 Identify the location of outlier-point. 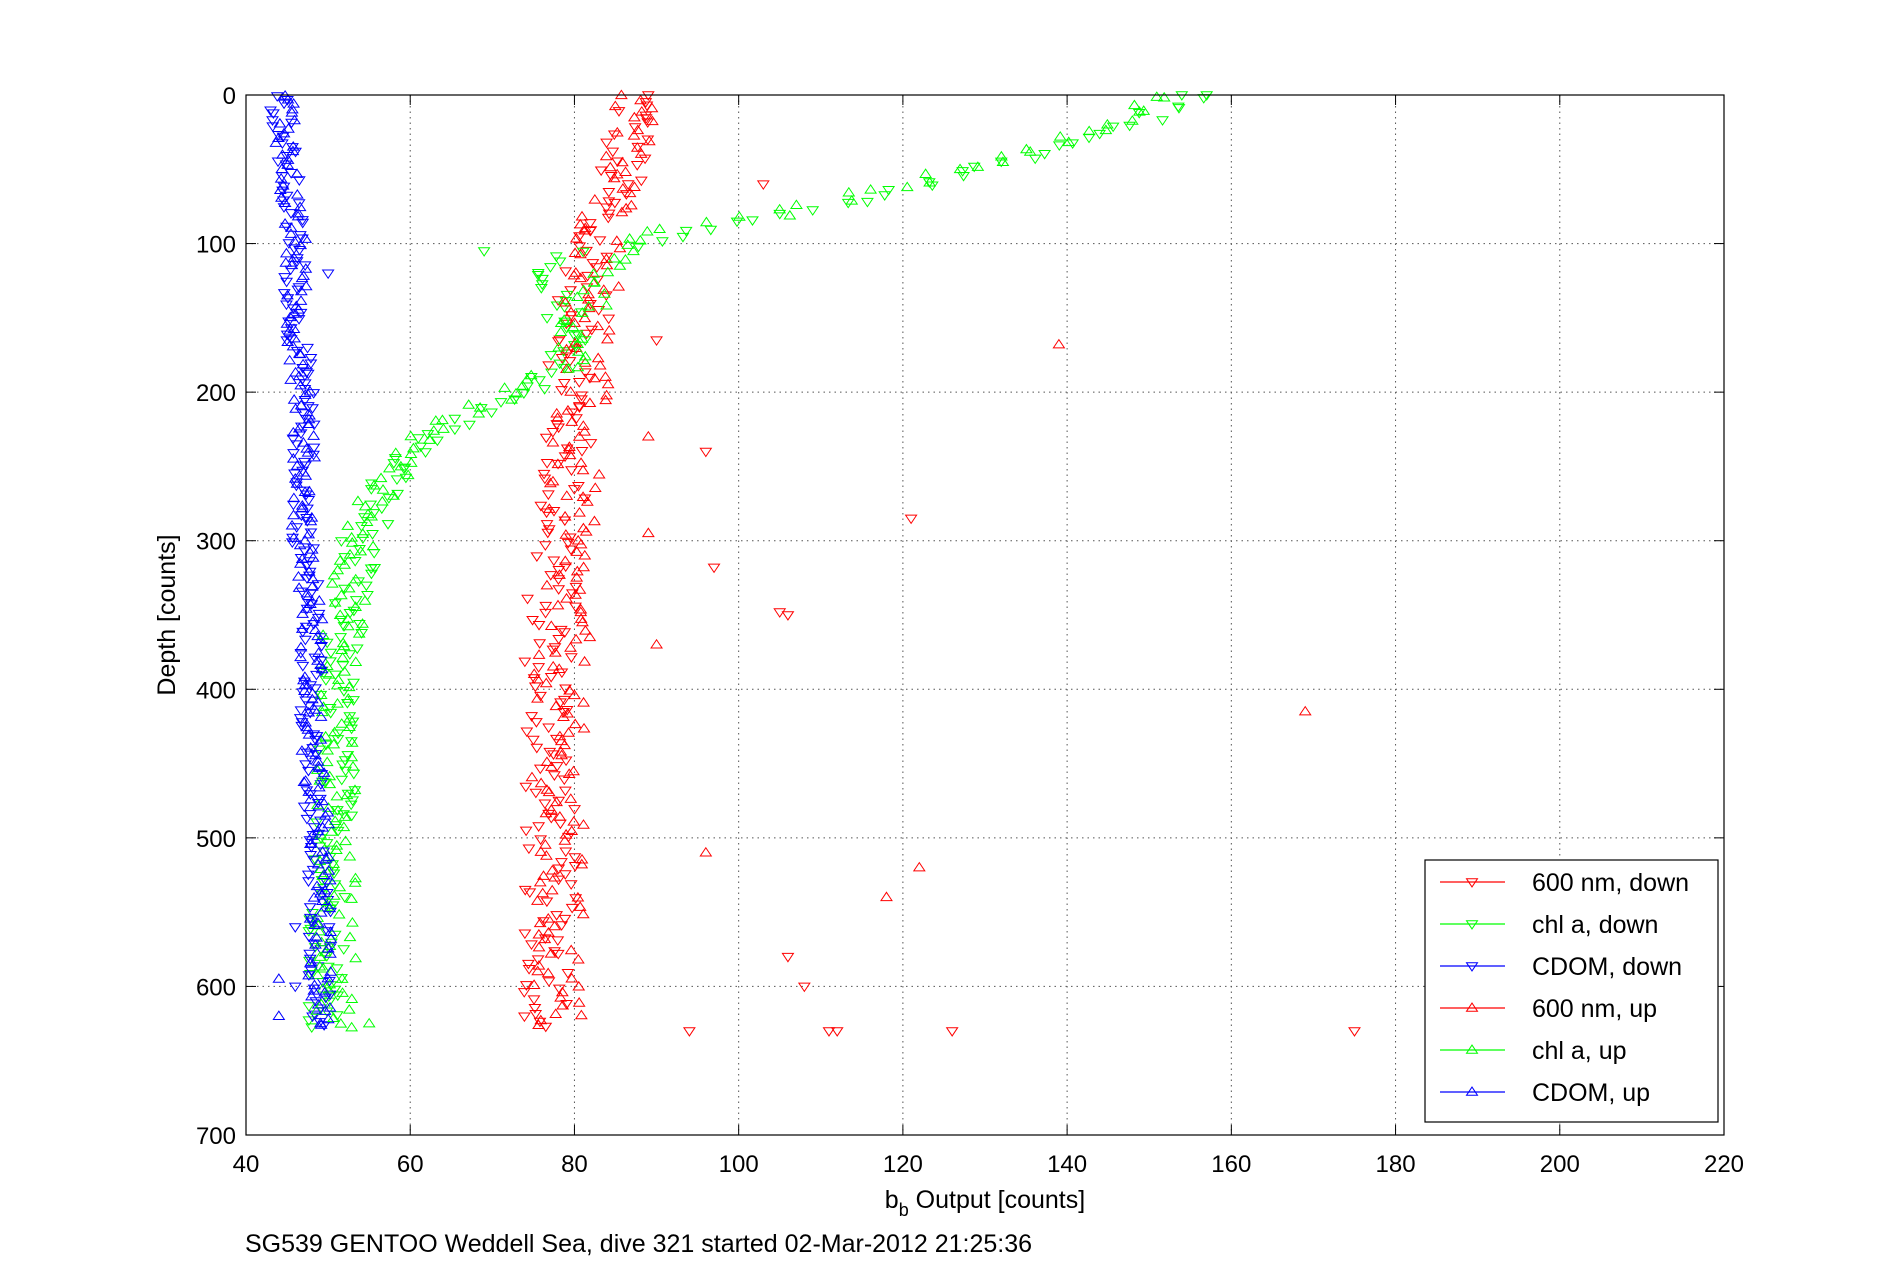
(295, 928).